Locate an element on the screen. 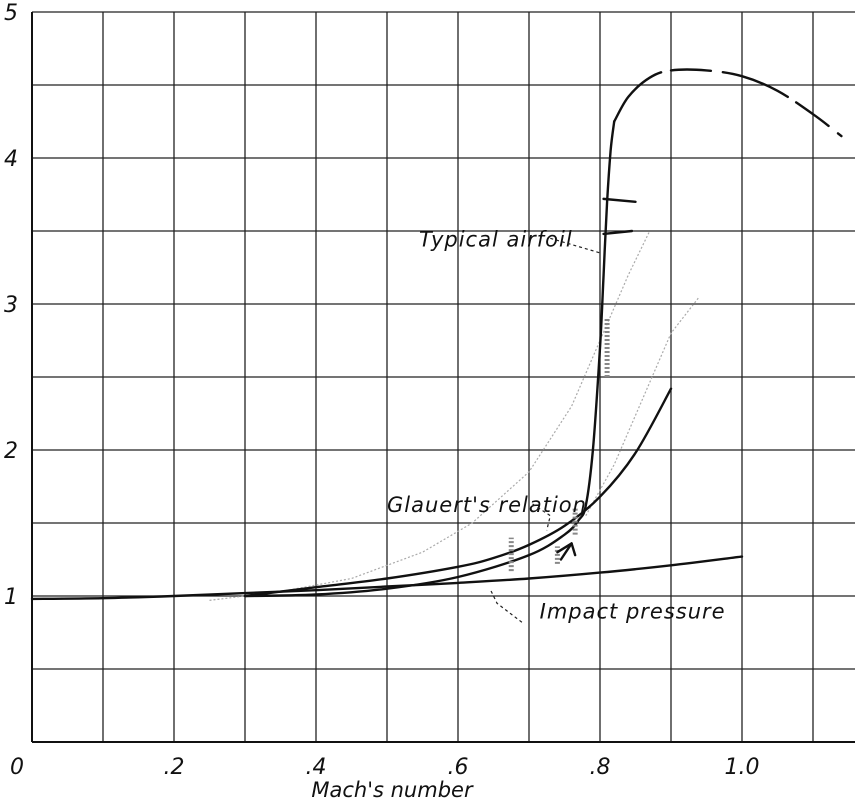  x-tick-label: 1.0 is located at coordinates (742, 767).